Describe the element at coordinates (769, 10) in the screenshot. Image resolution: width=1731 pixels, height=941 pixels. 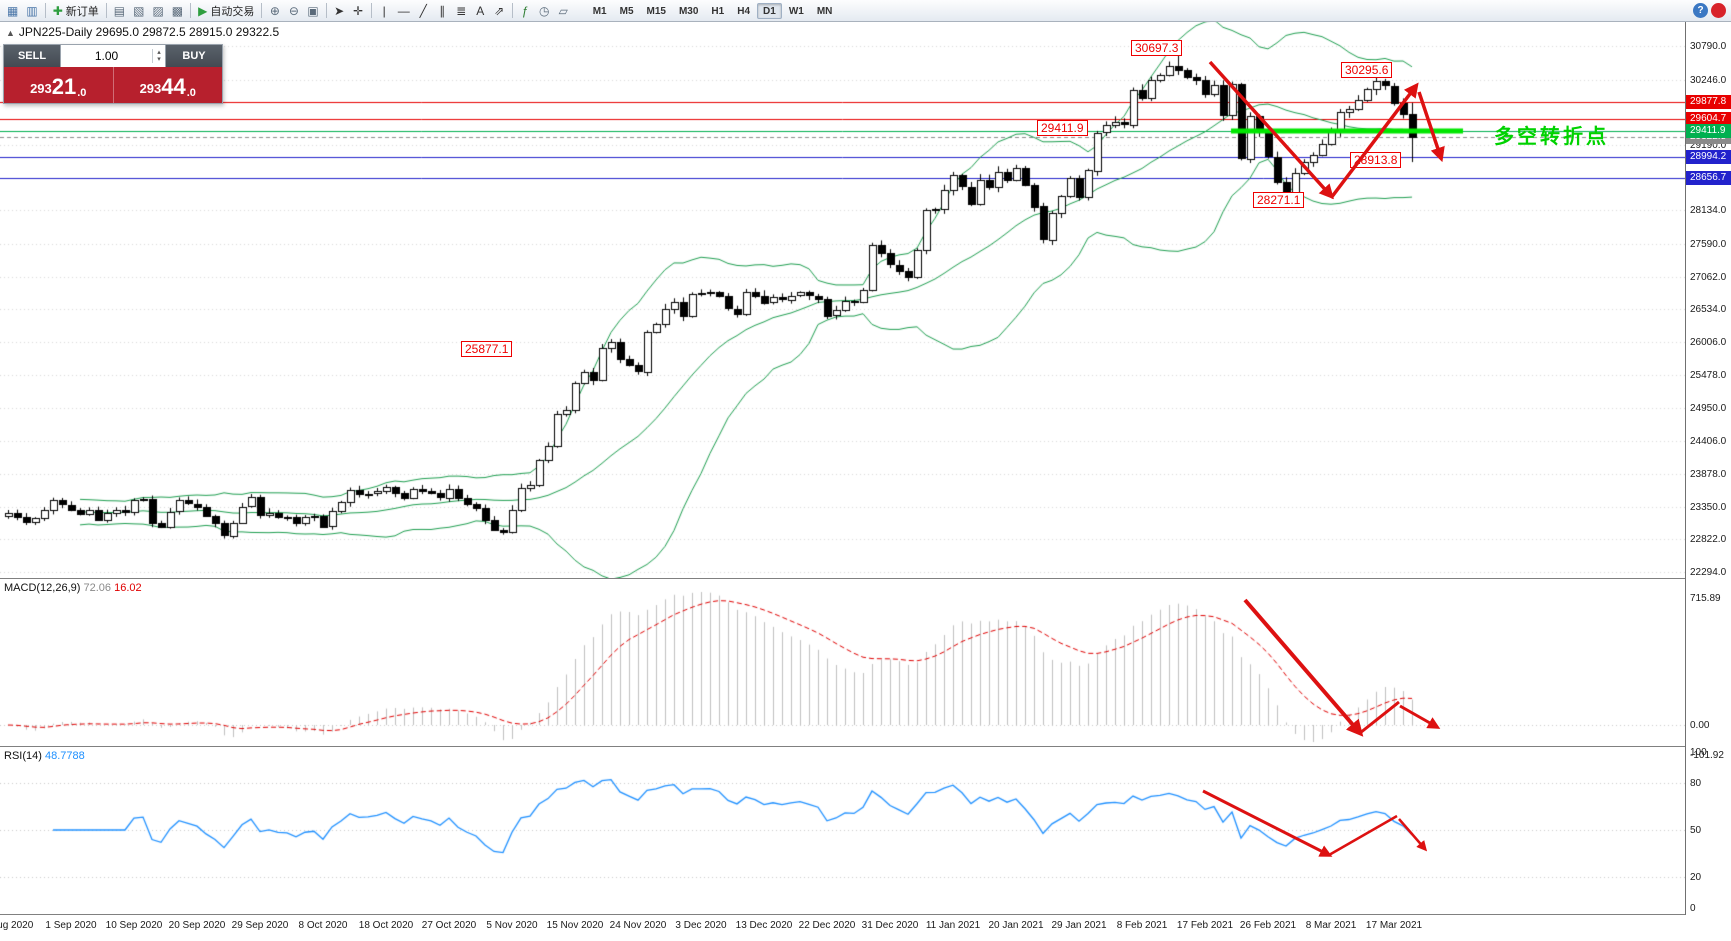
I see `timeframe-button-d1: D1` at that location.